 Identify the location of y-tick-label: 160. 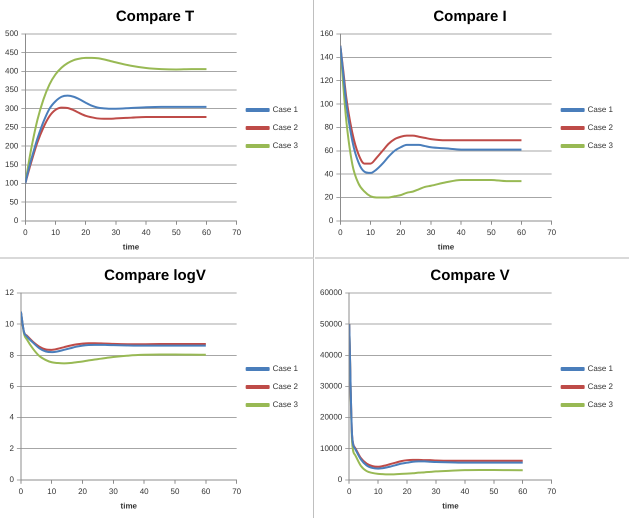
(327, 33).